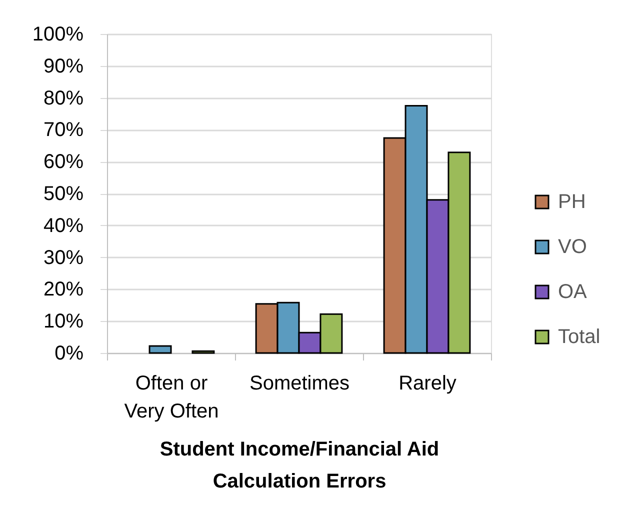 This screenshot has height=529, width=623. I want to click on bar, so click(160, 349).